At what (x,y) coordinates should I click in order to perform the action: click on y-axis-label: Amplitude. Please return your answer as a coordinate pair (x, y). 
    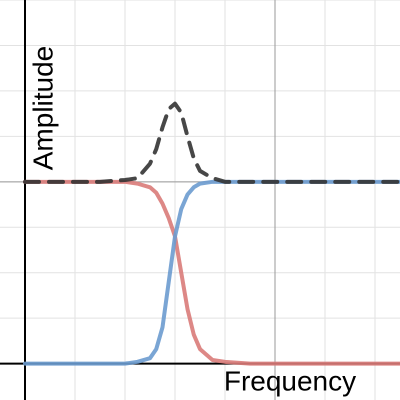
    Looking at the image, I should click on (42, 108).